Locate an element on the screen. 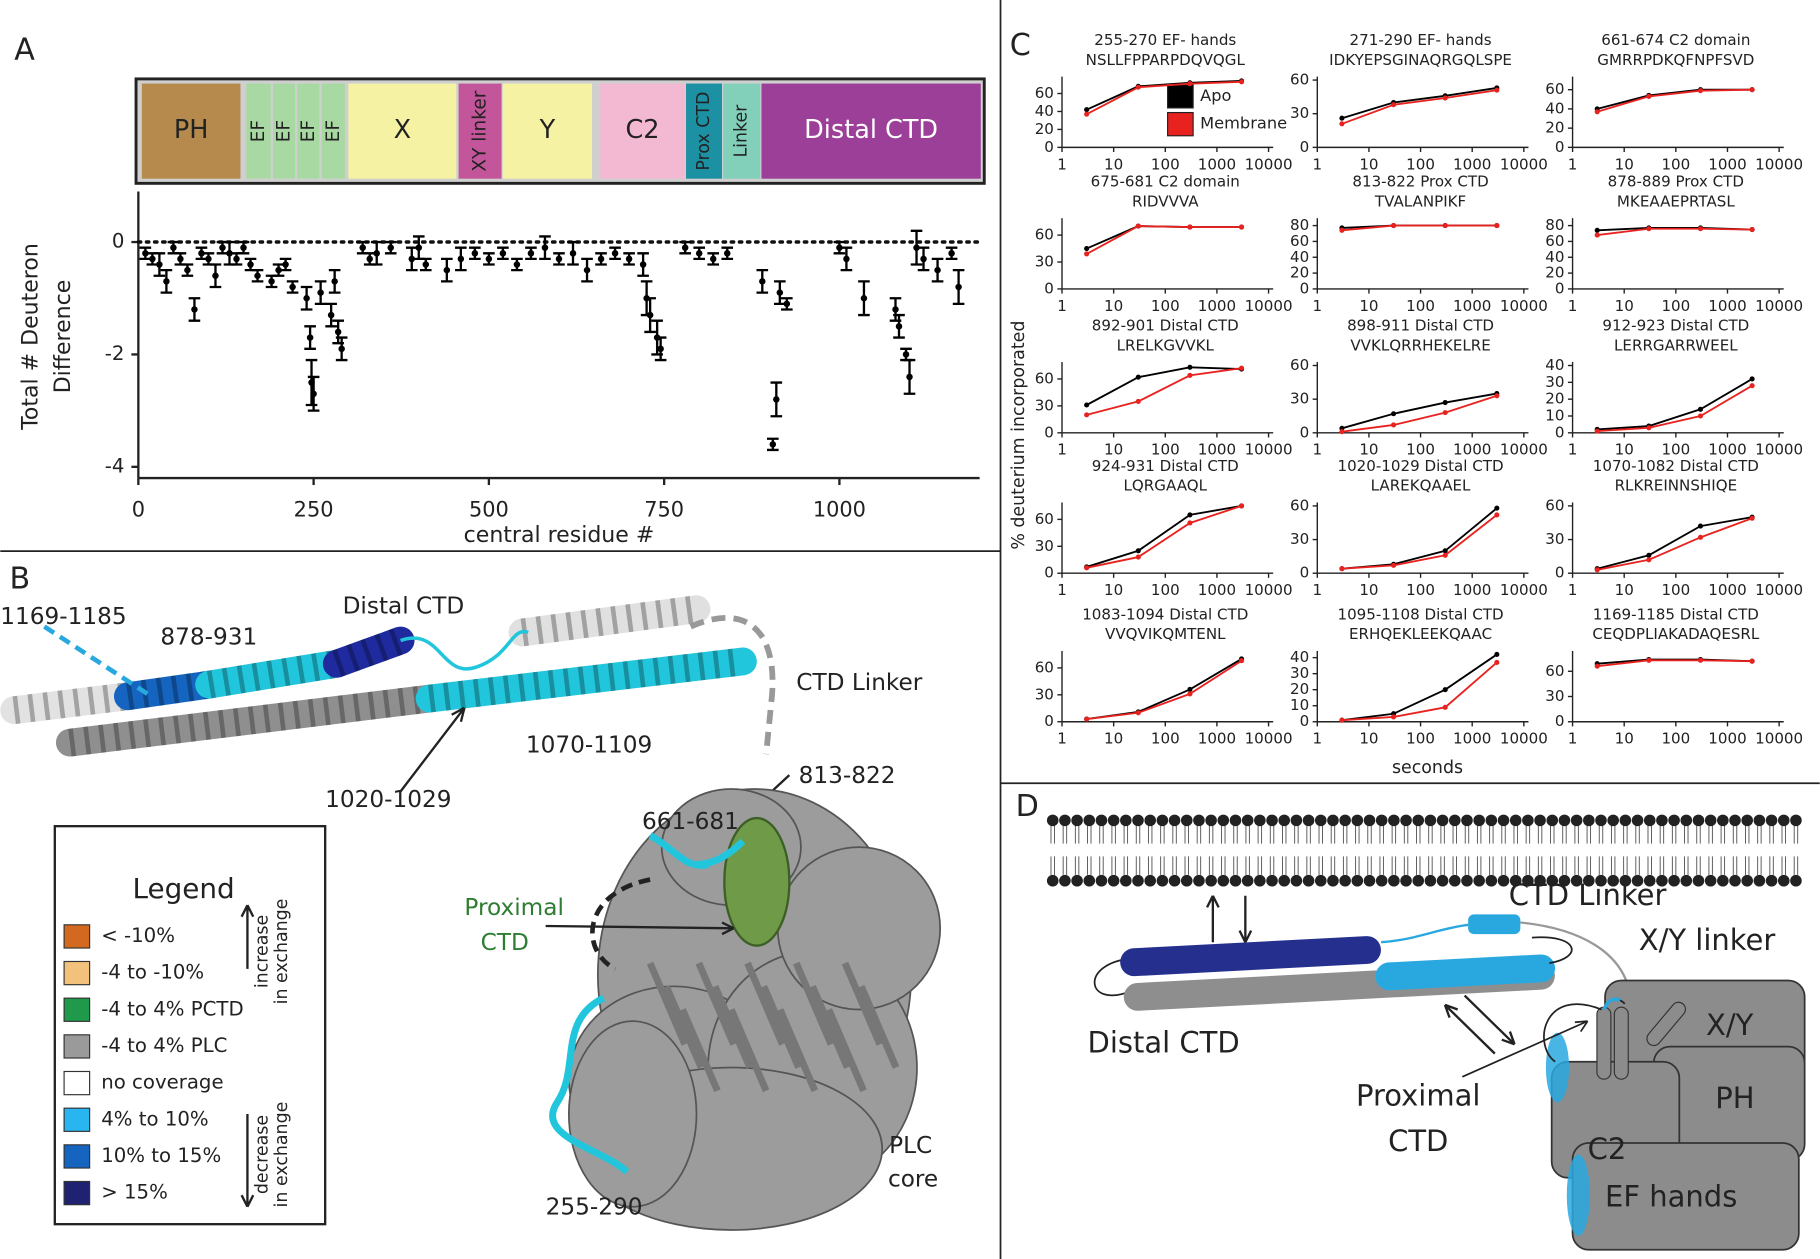 The height and width of the screenshot is (1259, 1820). chart-title: 1083-1094 Distal CTD is located at coordinates (1165, 614).